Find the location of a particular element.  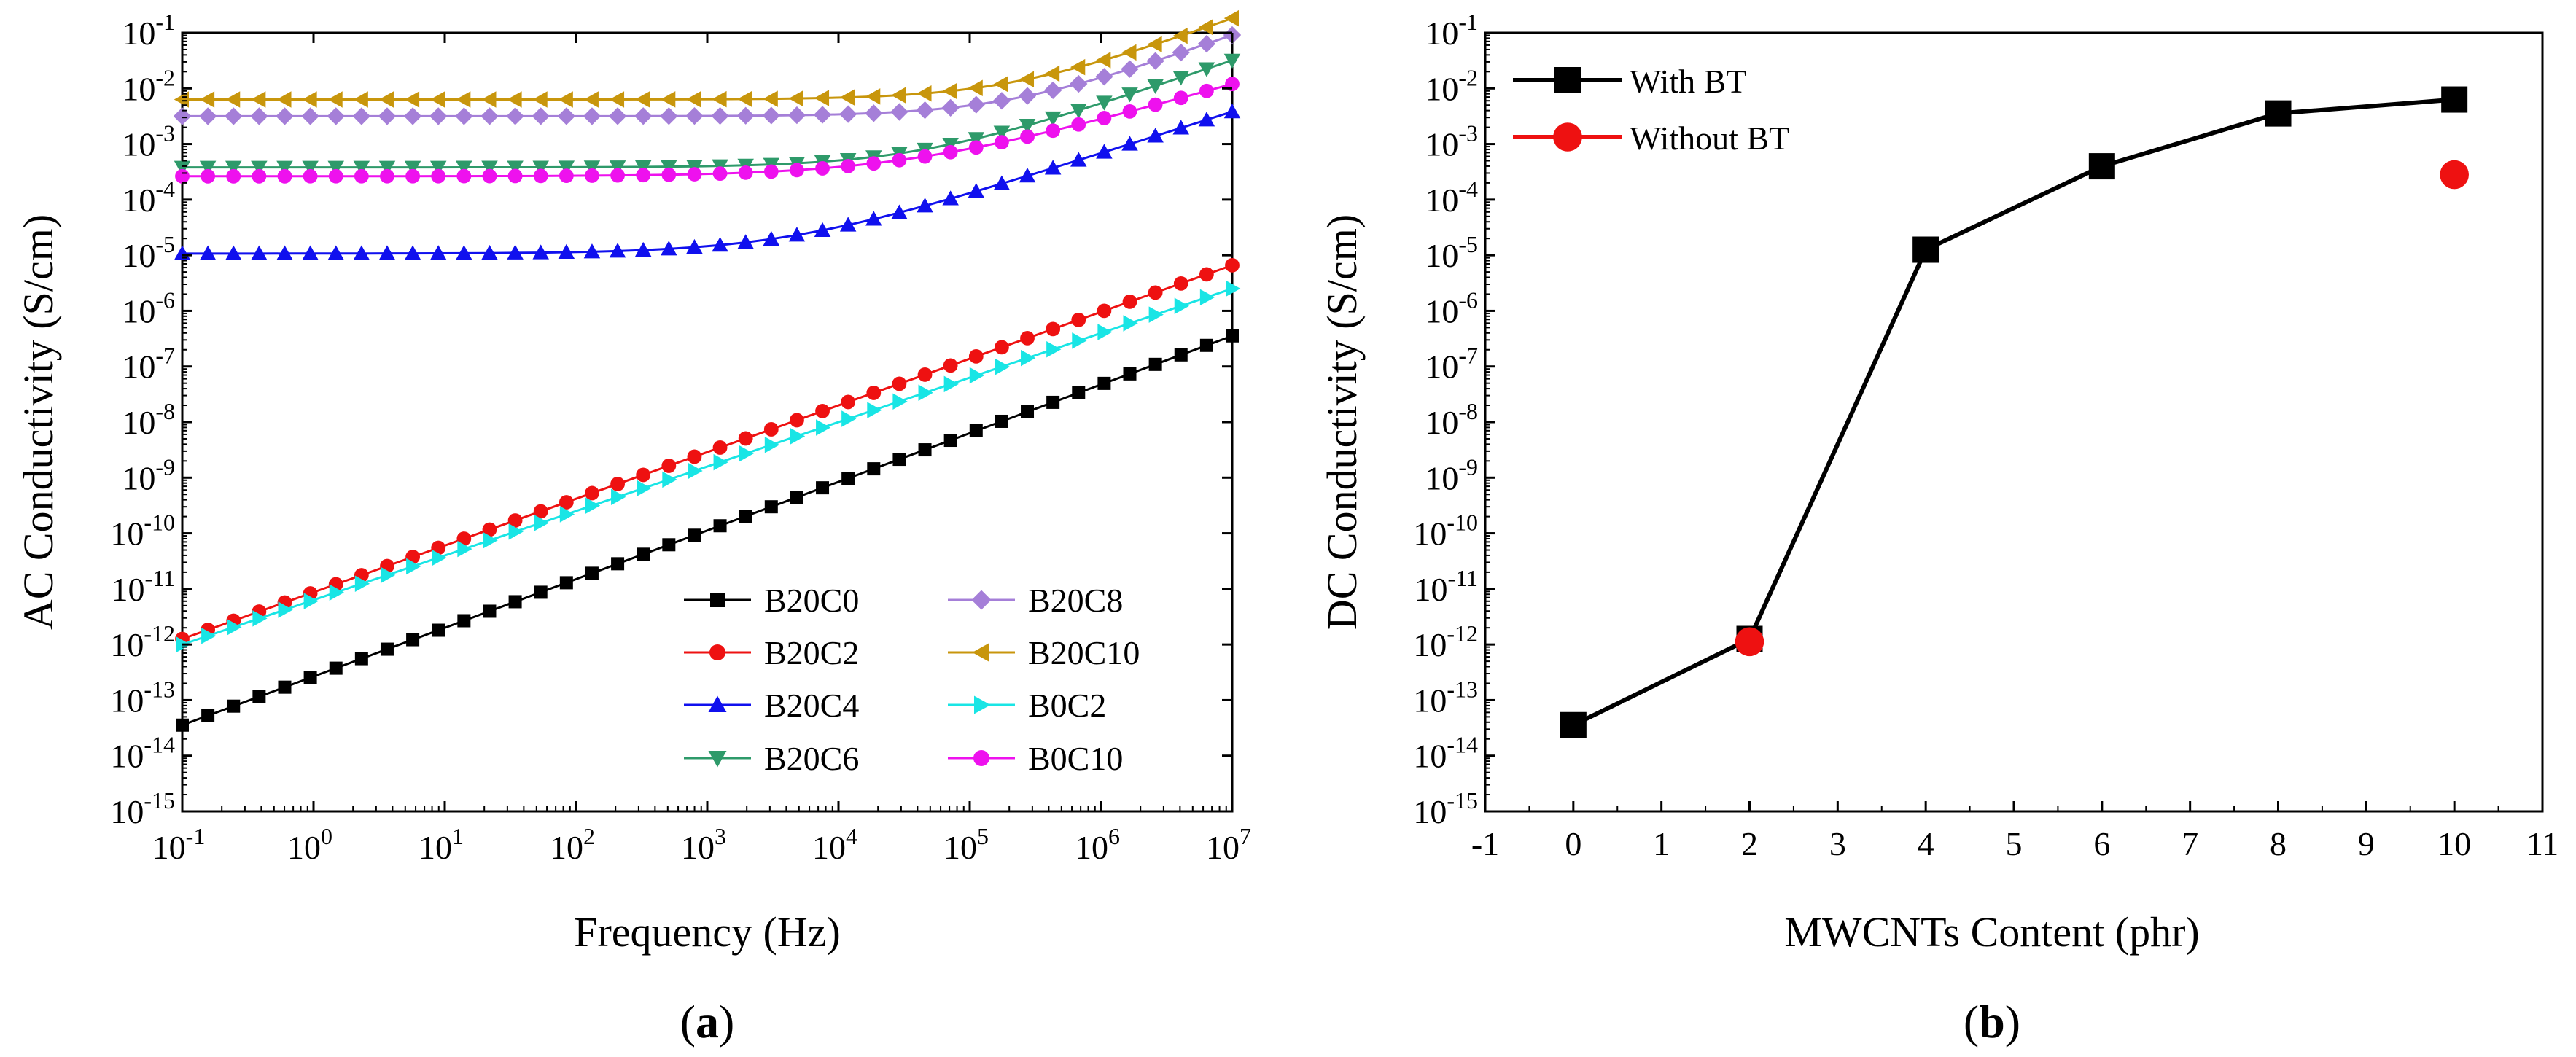

y-tick-label: 10⁻² is located at coordinates (1451, 85).